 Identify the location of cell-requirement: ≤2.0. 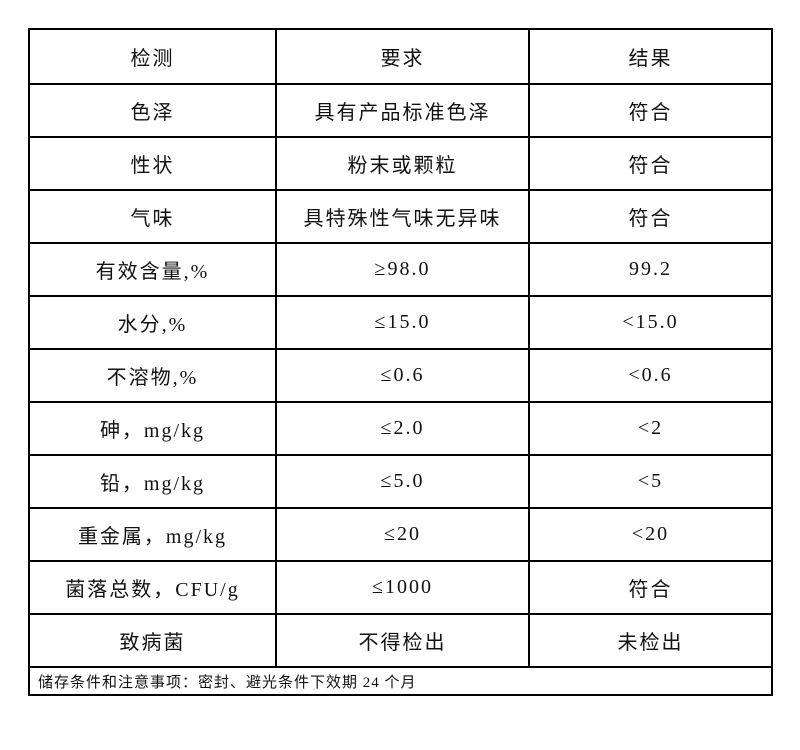
(402, 428).